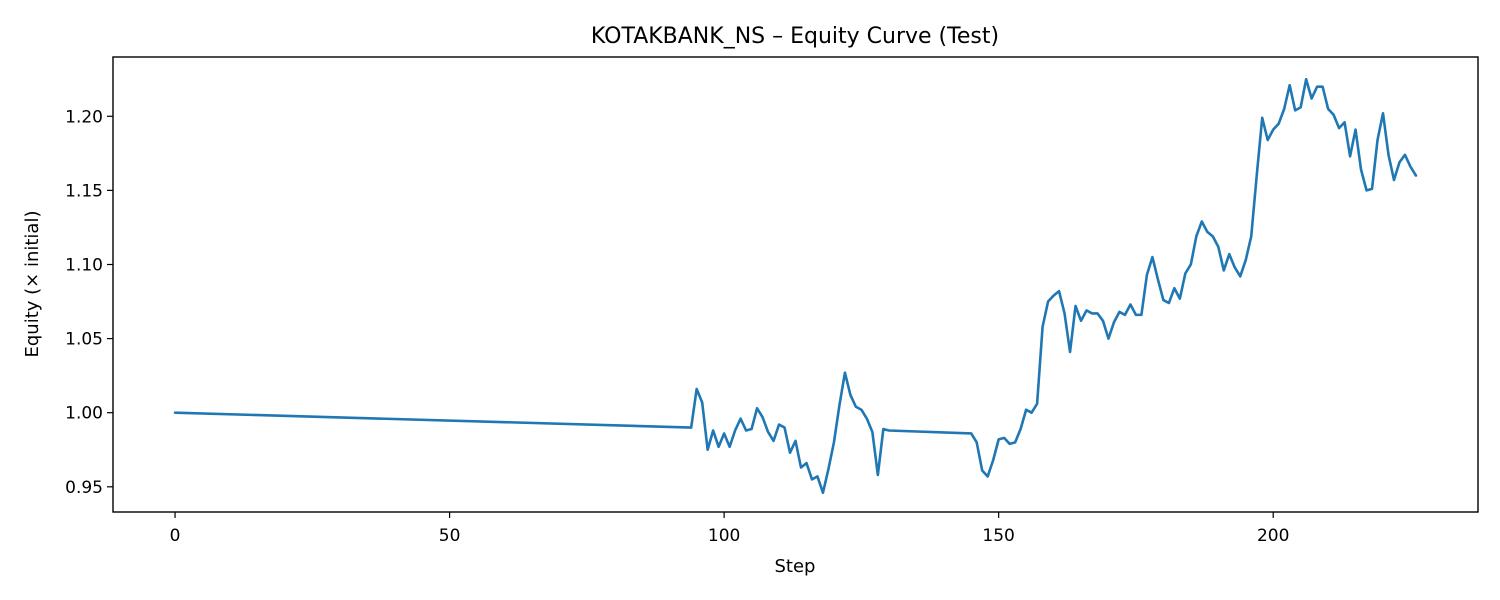  I want to click on x-tick-label: 200, so click(1273, 536).